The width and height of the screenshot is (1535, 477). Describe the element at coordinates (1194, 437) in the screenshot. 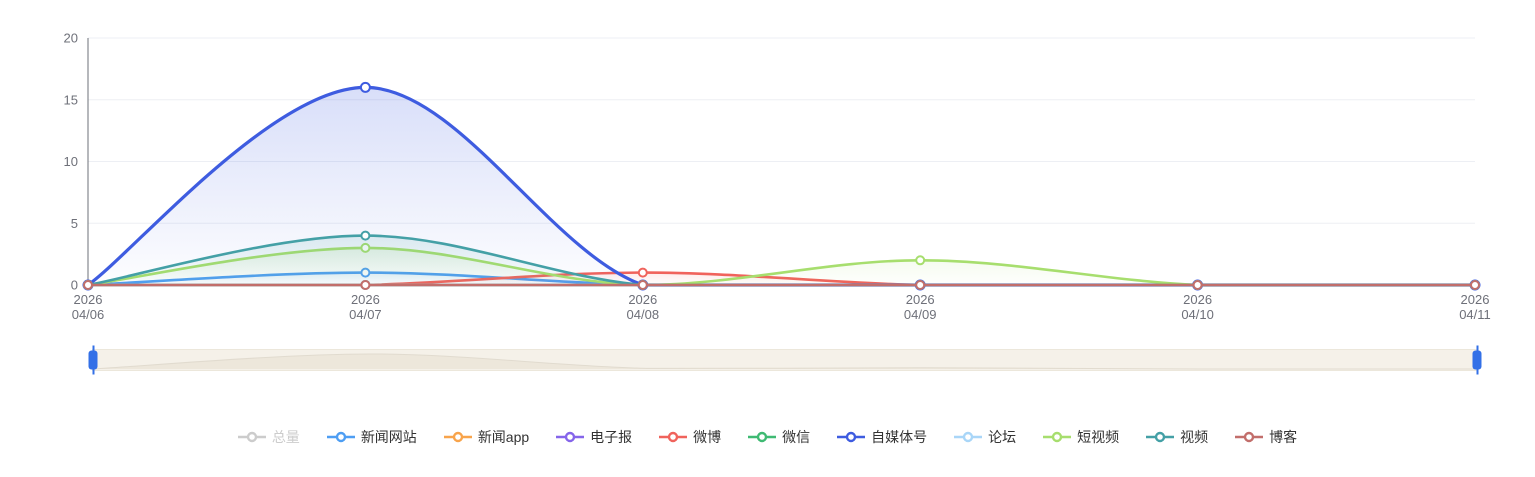

I see `legend-label: 视频` at that location.